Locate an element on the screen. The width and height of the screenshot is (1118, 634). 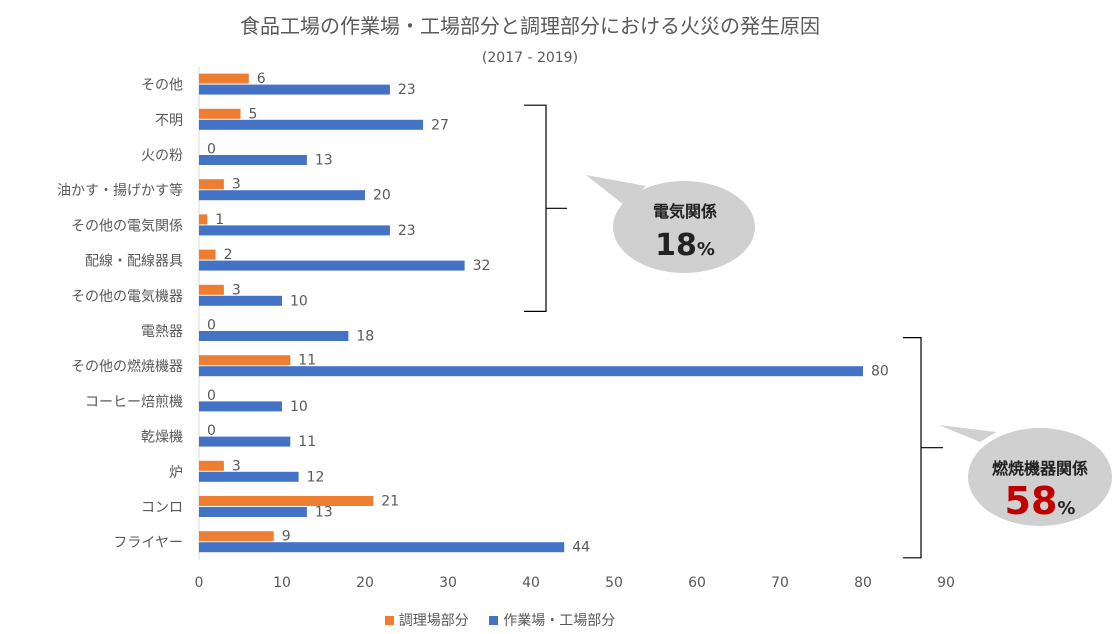
data-label-series-1: 11 is located at coordinates (307, 361).